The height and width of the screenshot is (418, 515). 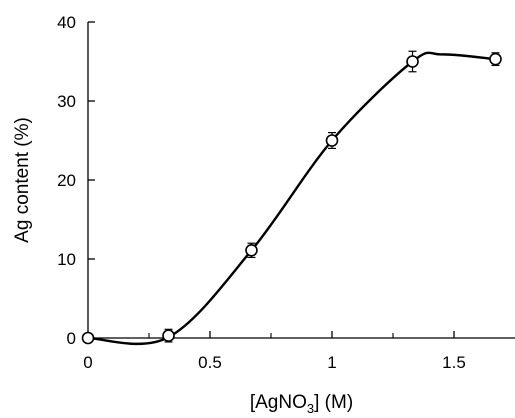 I want to click on x-tick-label: 0, so click(x=87, y=362).